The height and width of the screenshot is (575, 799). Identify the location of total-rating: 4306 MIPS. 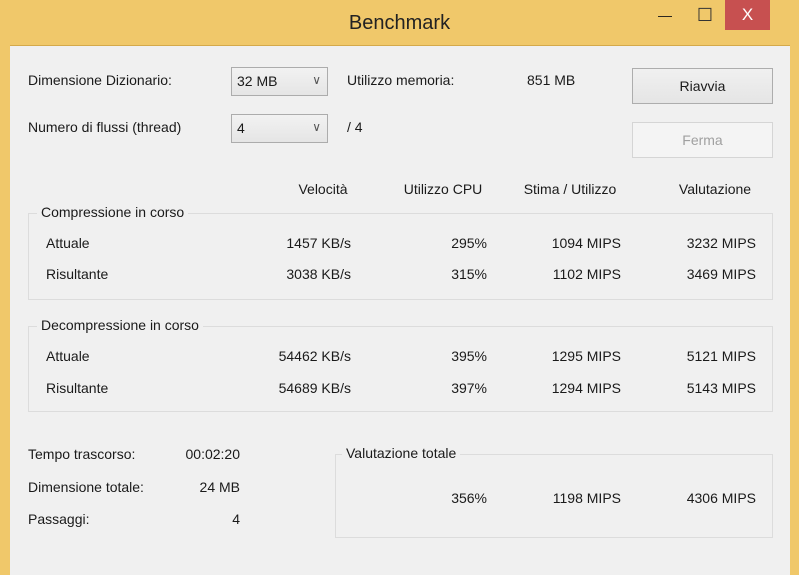
(721, 498).